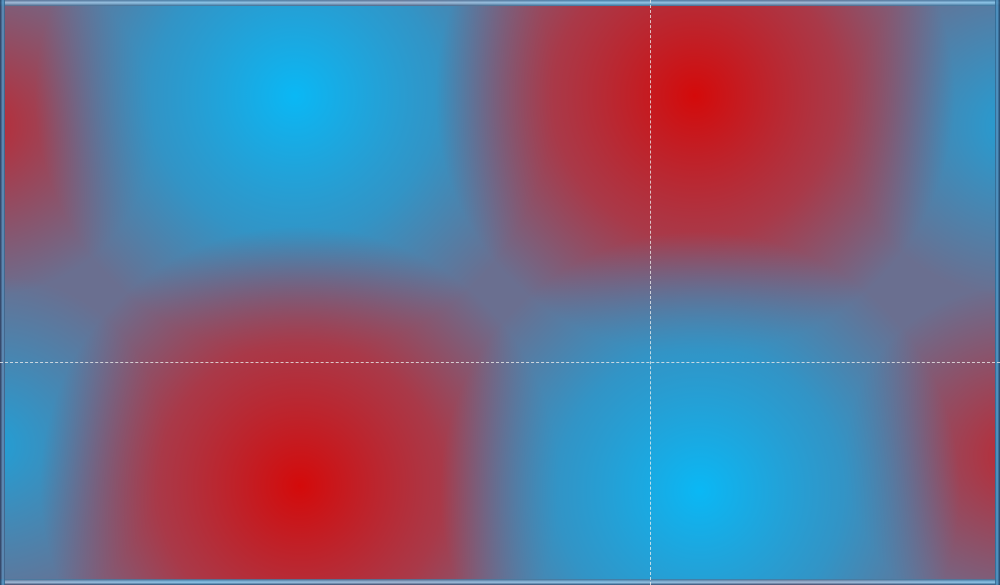 This screenshot has width=1000, height=585. What do you see at coordinates (500, 362) in the screenshot?
I see `horizontal-guide-line` at bounding box center [500, 362].